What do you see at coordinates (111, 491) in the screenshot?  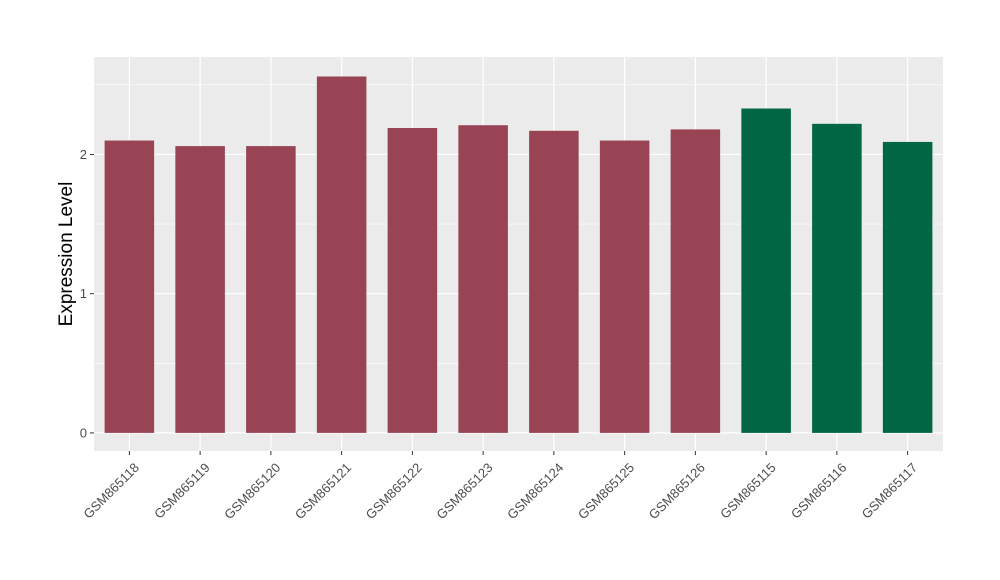 I see `x-tick-label: GSM865118` at bounding box center [111, 491].